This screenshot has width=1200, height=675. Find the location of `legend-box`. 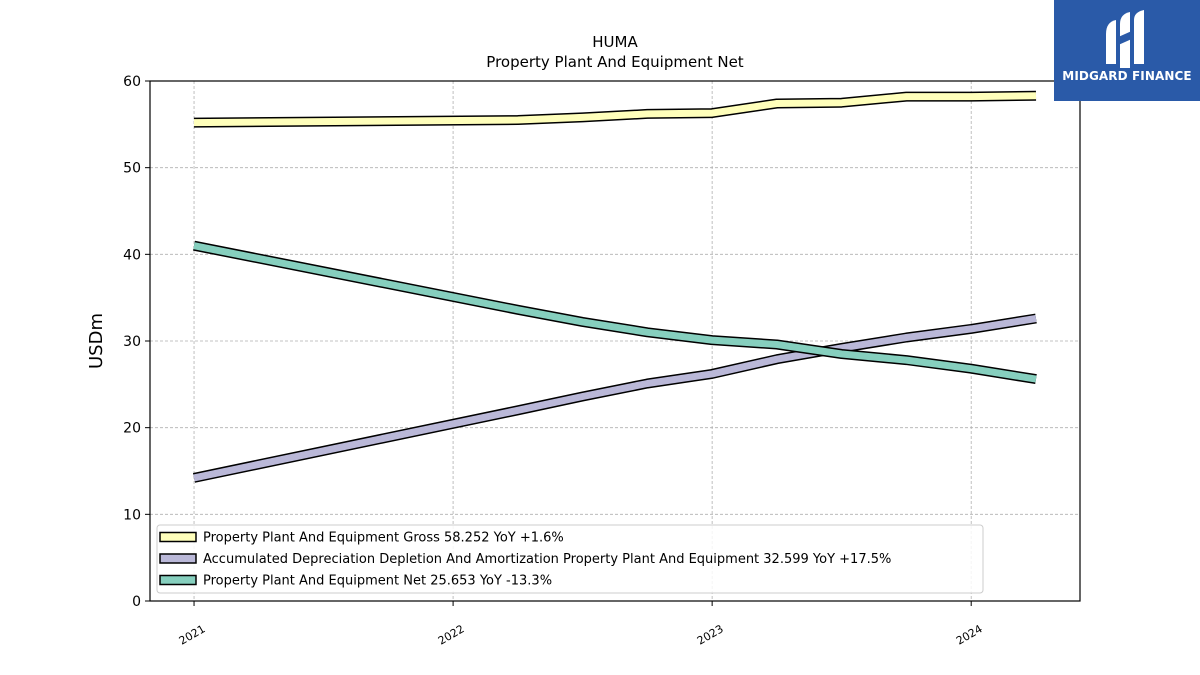

legend-box is located at coordinates (570, 559).